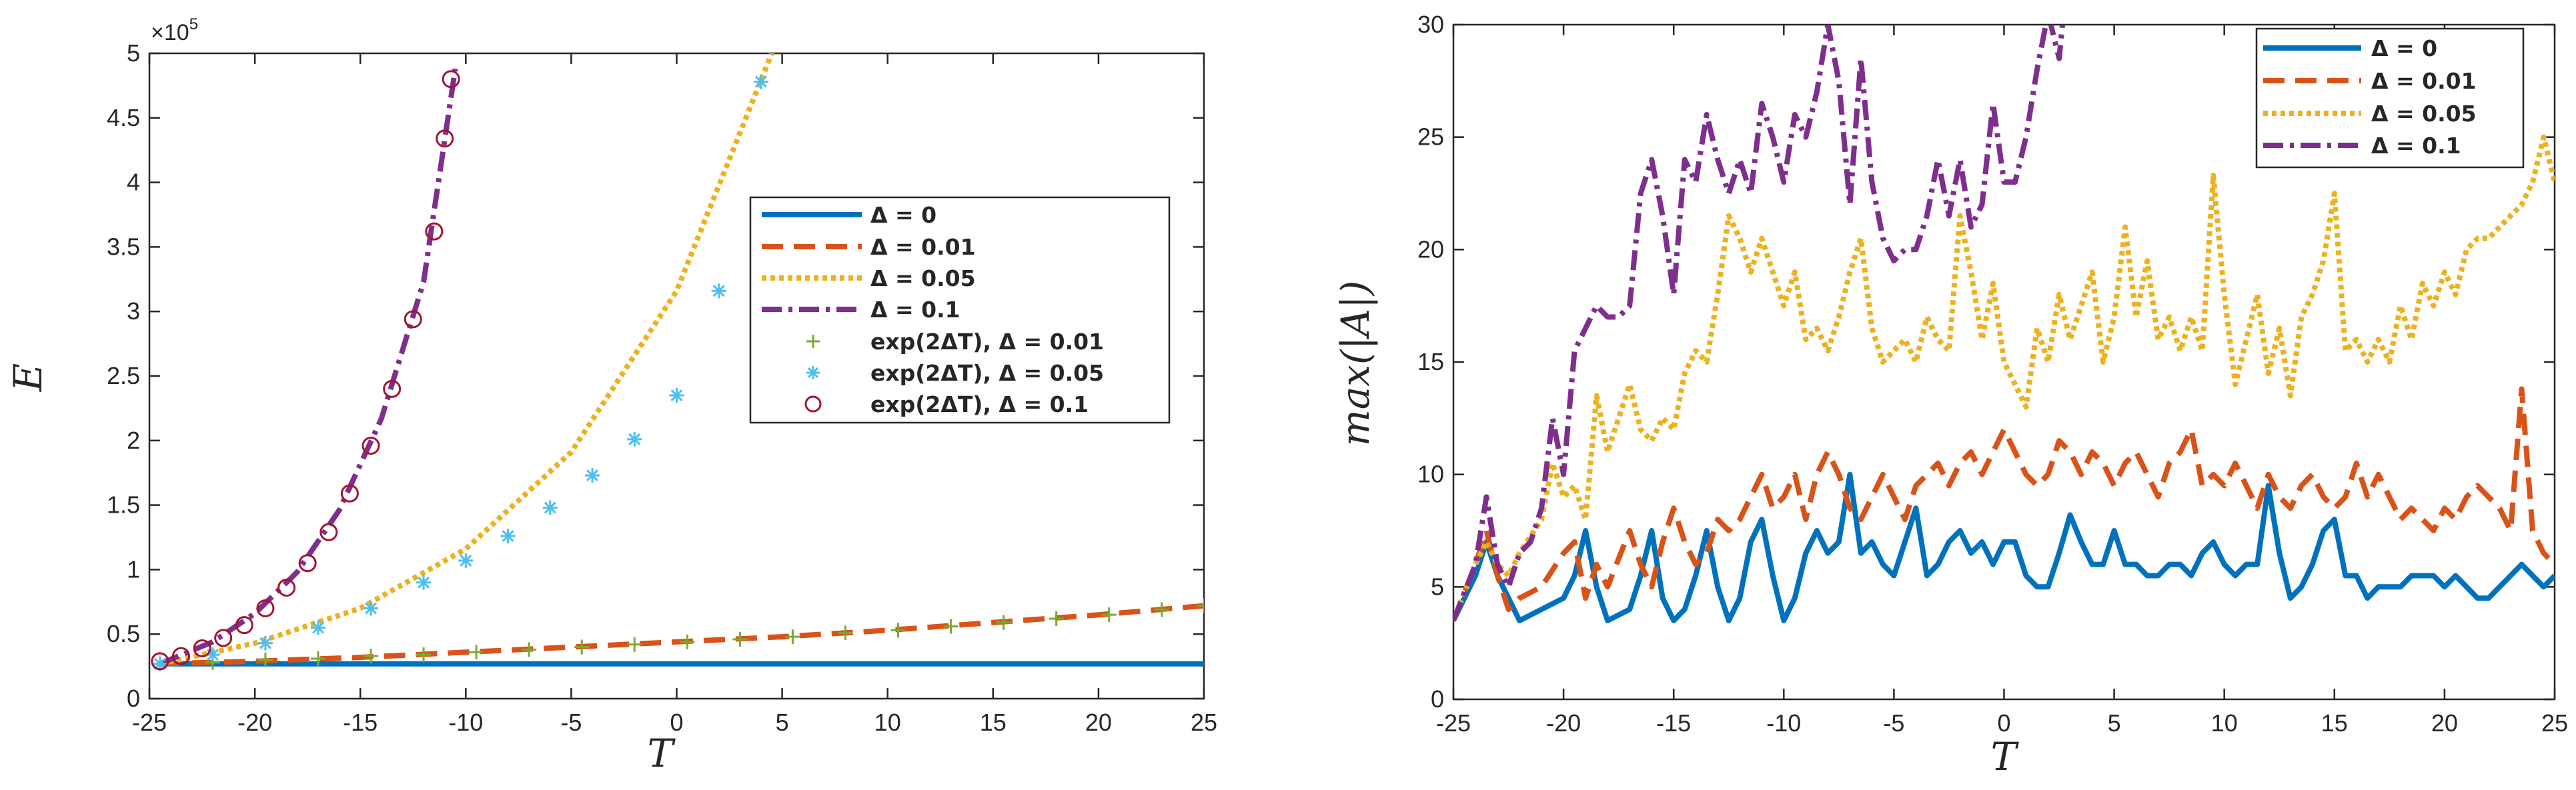 The width and height of the screenshot is (2576, 790). What do you see at coordinates (1098, 722) in the screenshot?
I see `l-x-tick-label: 20` at bounding box center [1098, 722].